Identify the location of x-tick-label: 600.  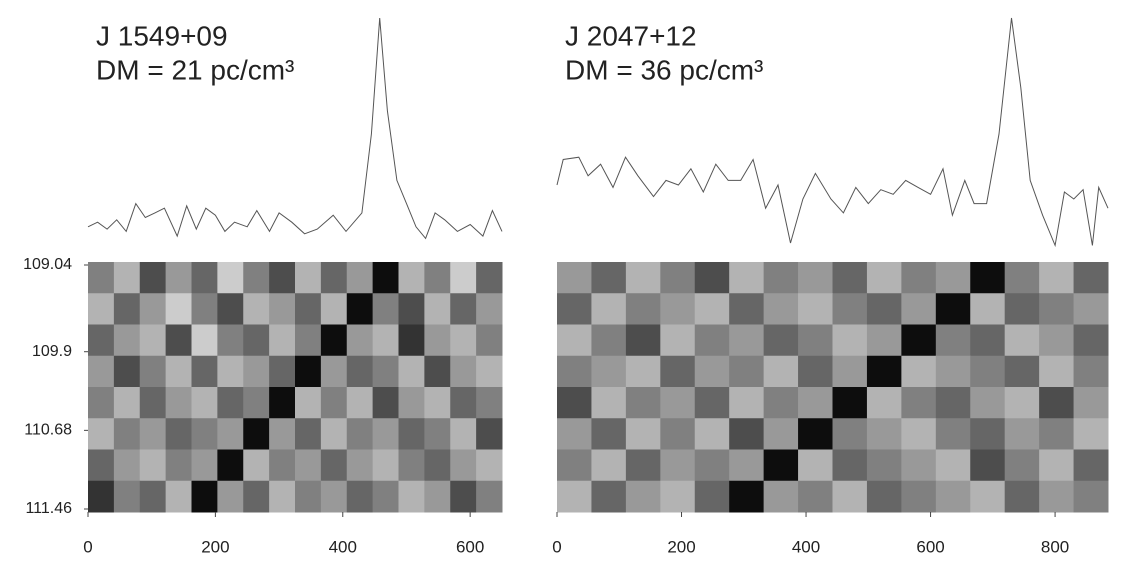
(470, 546).